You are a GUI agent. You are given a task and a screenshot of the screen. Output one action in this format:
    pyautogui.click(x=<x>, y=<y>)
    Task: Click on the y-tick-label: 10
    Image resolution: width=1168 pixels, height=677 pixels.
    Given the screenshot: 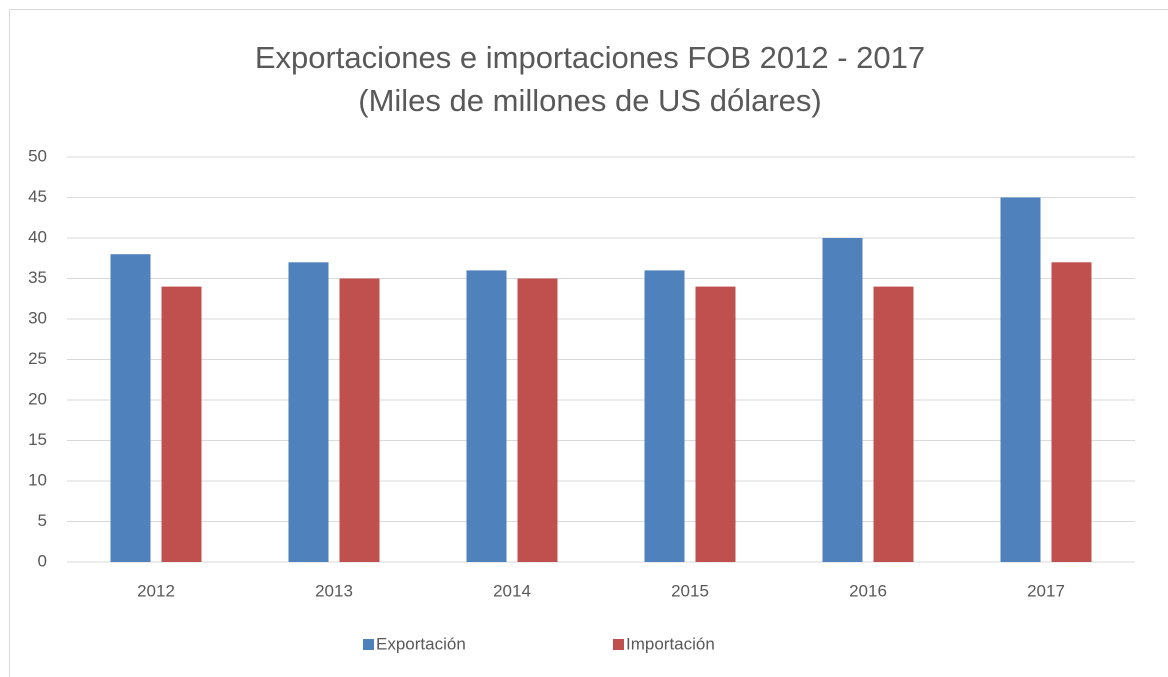 What is the action you would take?
    pyautogui.click(x=37, y=479)
    